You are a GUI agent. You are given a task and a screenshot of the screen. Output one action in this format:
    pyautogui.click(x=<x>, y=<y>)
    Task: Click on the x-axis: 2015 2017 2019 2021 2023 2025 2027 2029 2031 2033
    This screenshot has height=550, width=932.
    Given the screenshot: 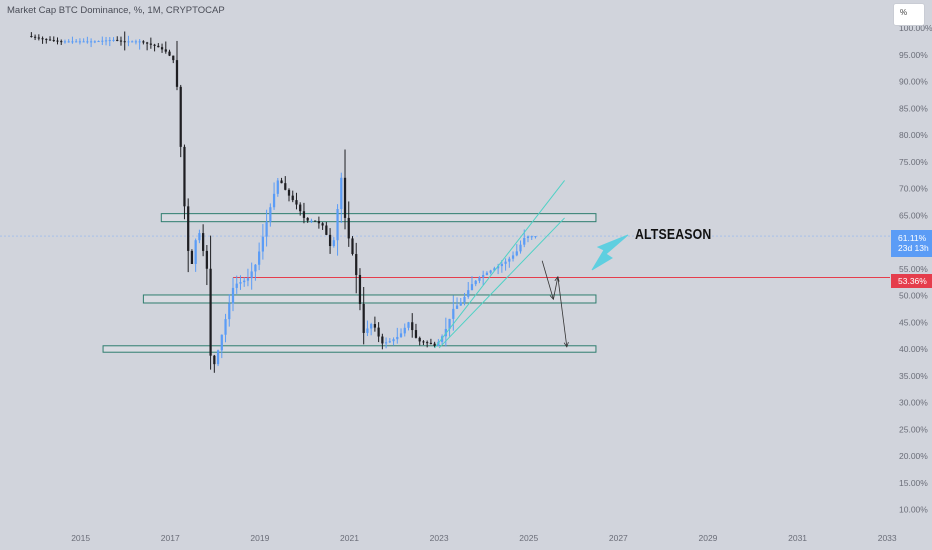 What is the action you would take?
    pyautogui.click(x=484, y=538)
    